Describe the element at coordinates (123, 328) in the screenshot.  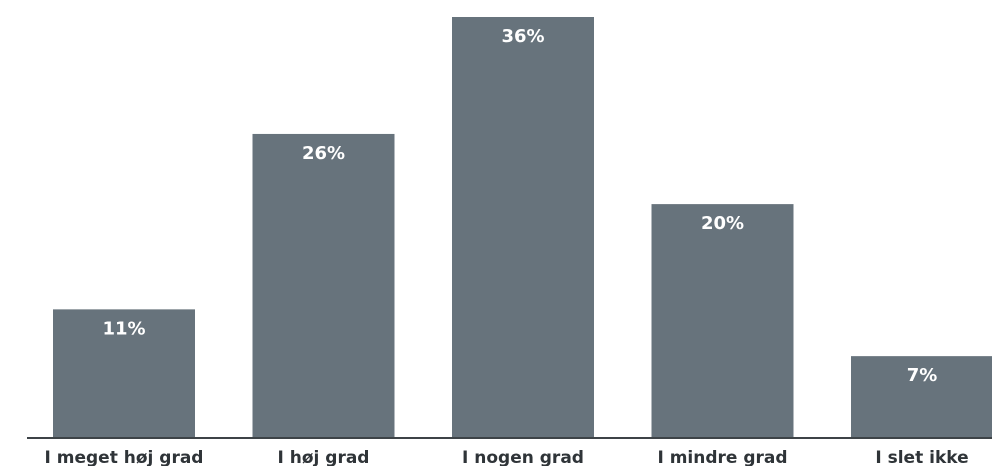
I see `bar-value-label-0: 11%` at that location.